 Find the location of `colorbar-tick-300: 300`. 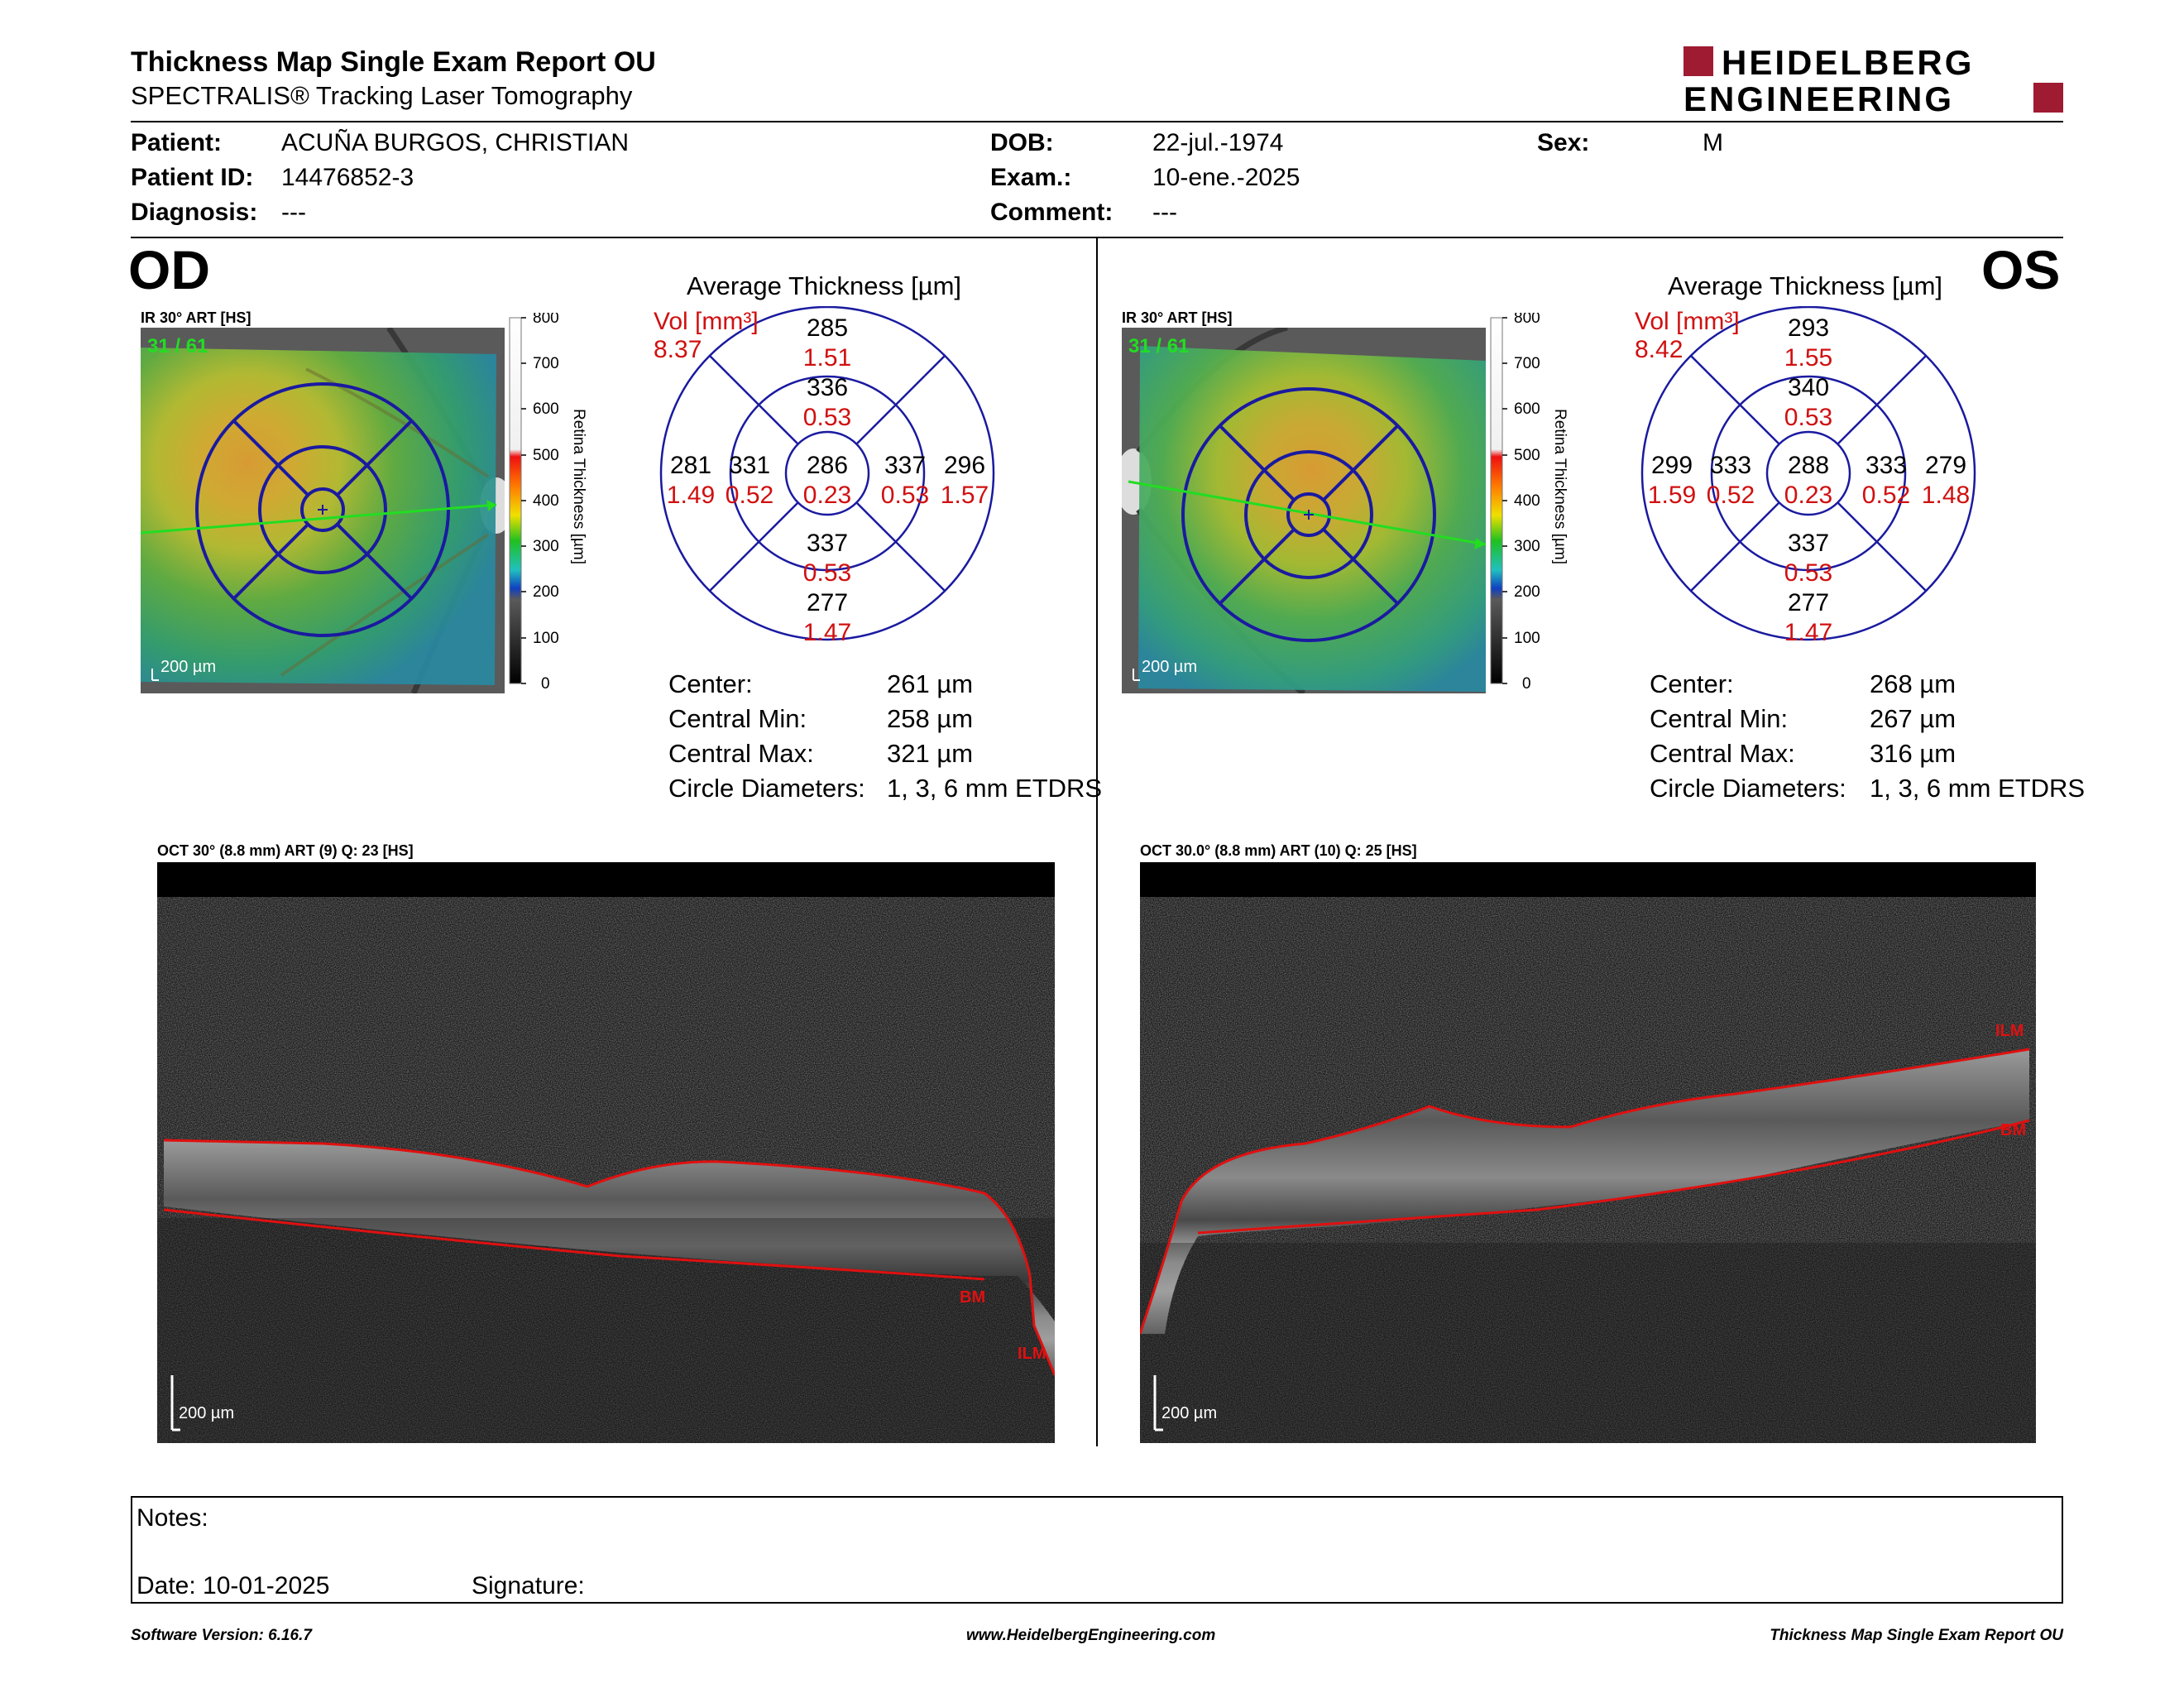

colorbar-tick-300: 300 is located at coordinates (546, 546).